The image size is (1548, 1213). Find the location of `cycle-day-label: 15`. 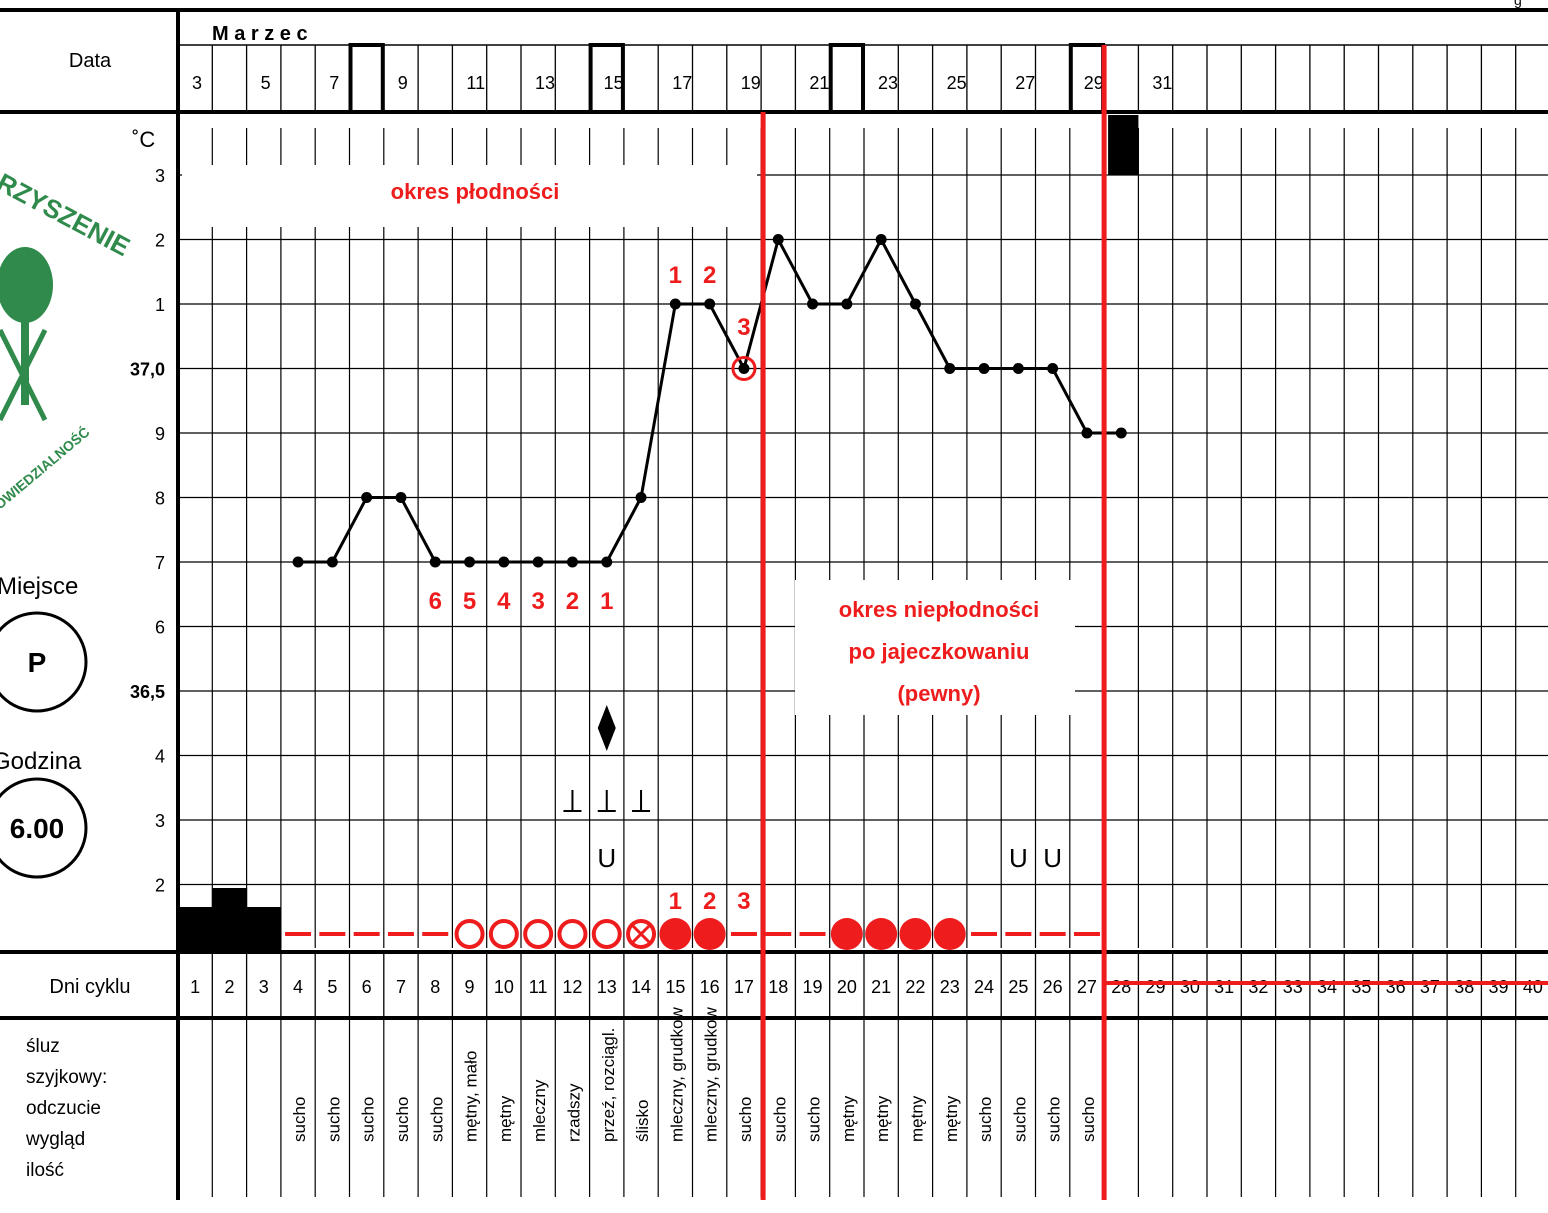

cycle-day-label: 15 is located at coordinates (675, 987).